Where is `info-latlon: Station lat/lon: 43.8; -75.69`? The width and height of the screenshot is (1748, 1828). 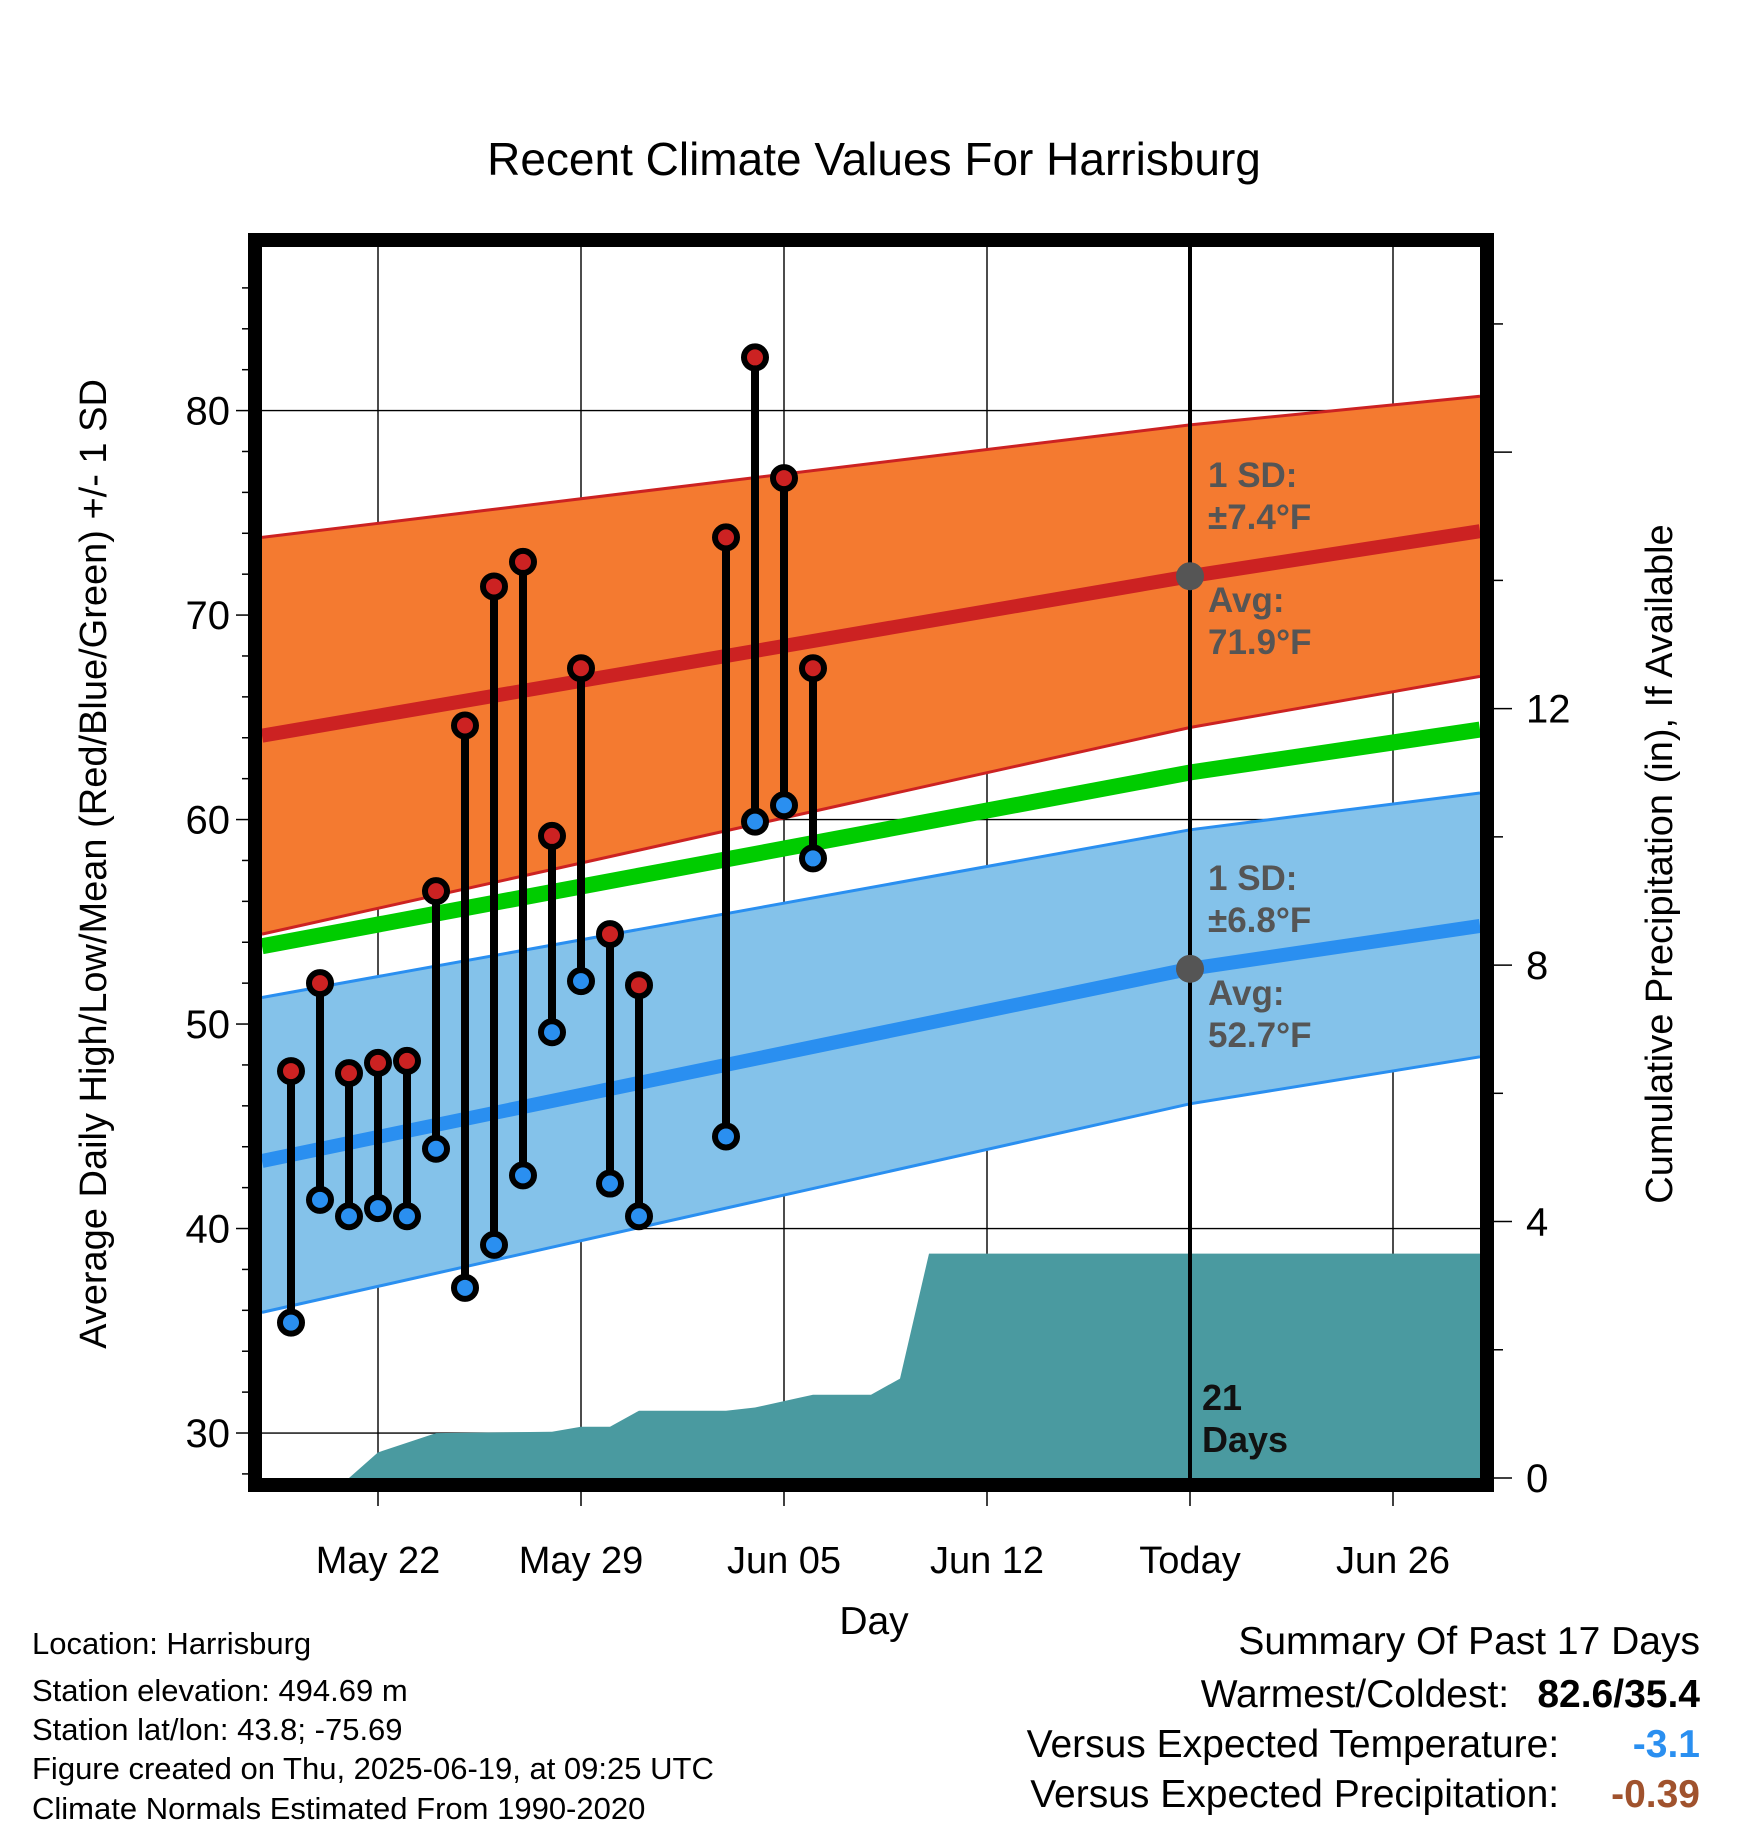
info-latlon: Station lat/lon: 43.8; -75.69 is located at coordinates (217, 1729).